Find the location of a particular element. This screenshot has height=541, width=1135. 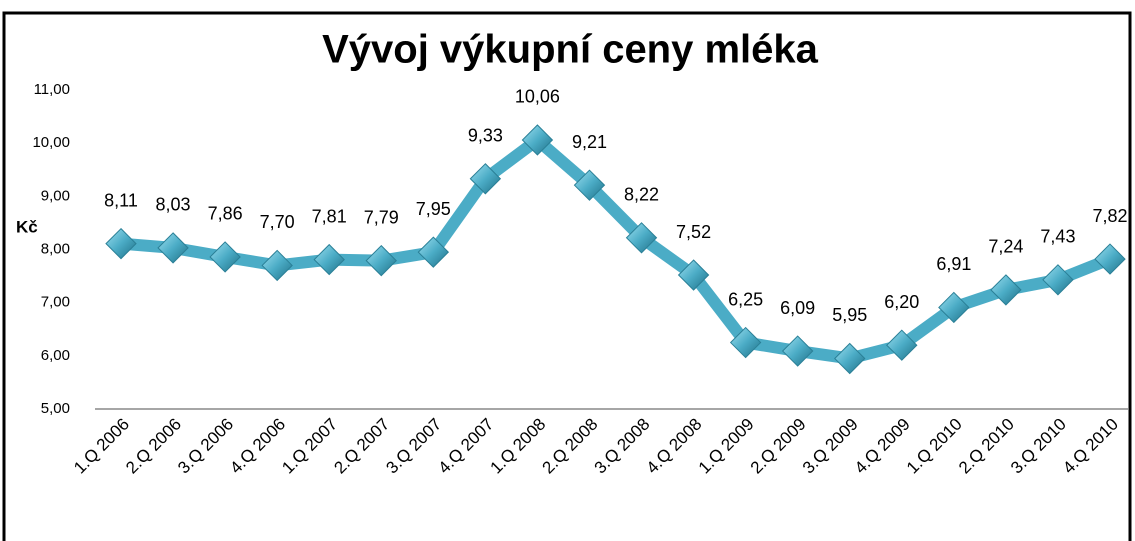

data-label: 5,95 is located at coordinates (849, 315).